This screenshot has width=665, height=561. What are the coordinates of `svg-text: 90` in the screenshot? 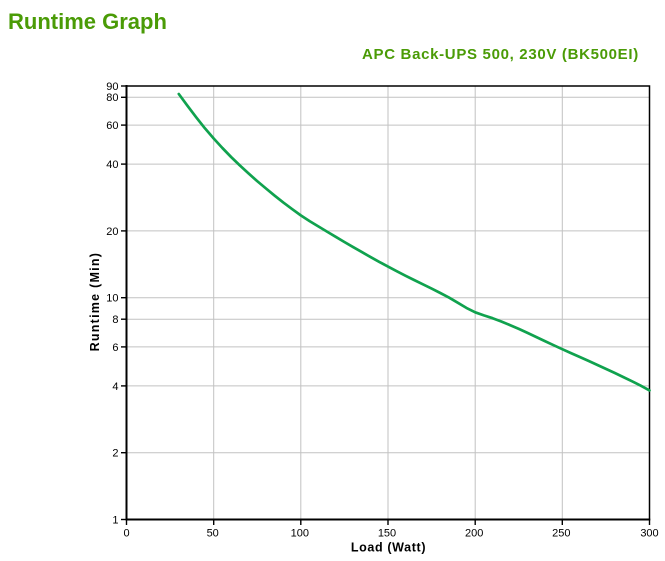 It's located at (112, 87).